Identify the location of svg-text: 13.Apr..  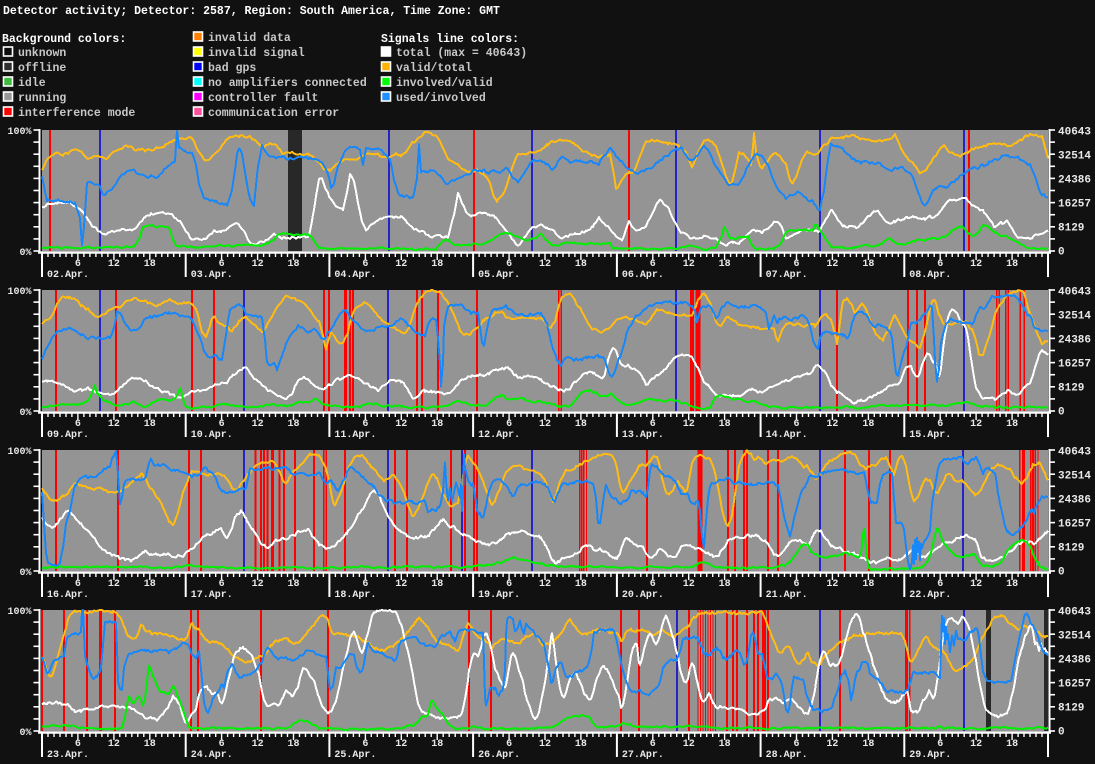
(643, 435).